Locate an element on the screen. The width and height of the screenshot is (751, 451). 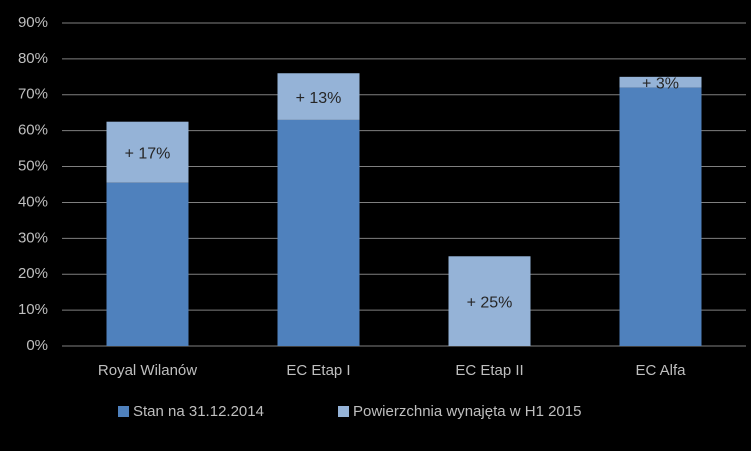
value-label: + 13% is located at coordinates (319, 98).